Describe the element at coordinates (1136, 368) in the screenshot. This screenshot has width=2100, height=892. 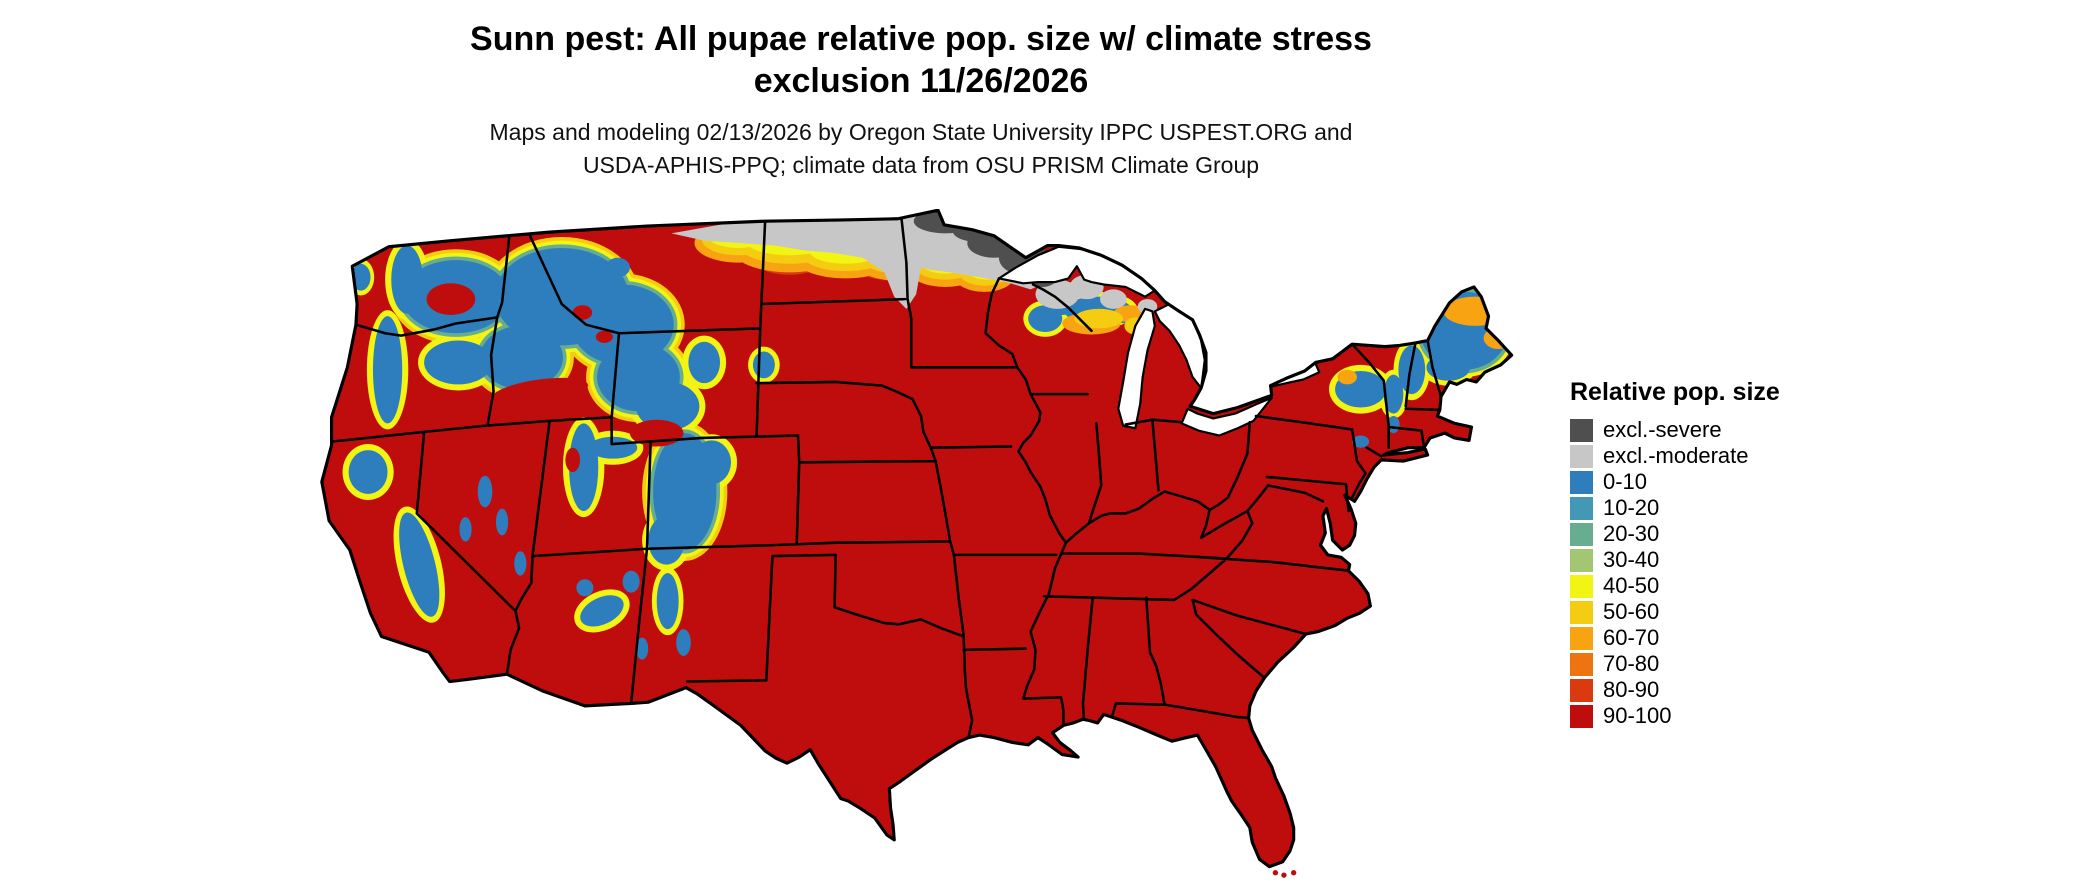
I see `lake-michigan` at that location.